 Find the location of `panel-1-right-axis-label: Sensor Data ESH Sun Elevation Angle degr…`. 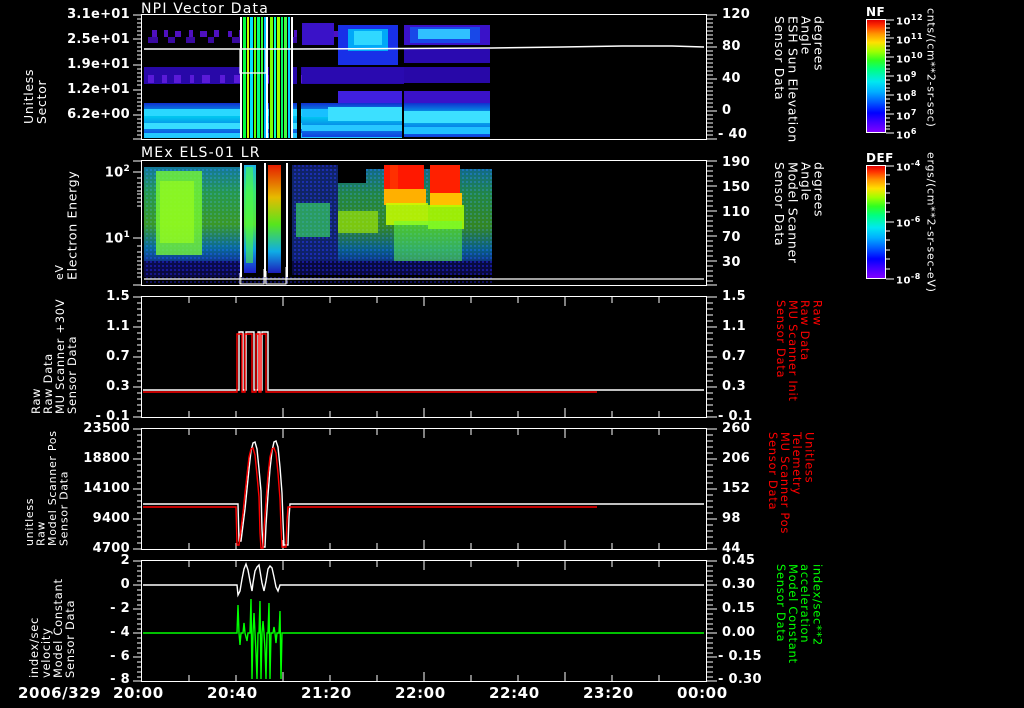

panel-1-right-axis-label: Sensor Data ESH Sun Elevation Angle degr… is located at coordinates (799, 79).